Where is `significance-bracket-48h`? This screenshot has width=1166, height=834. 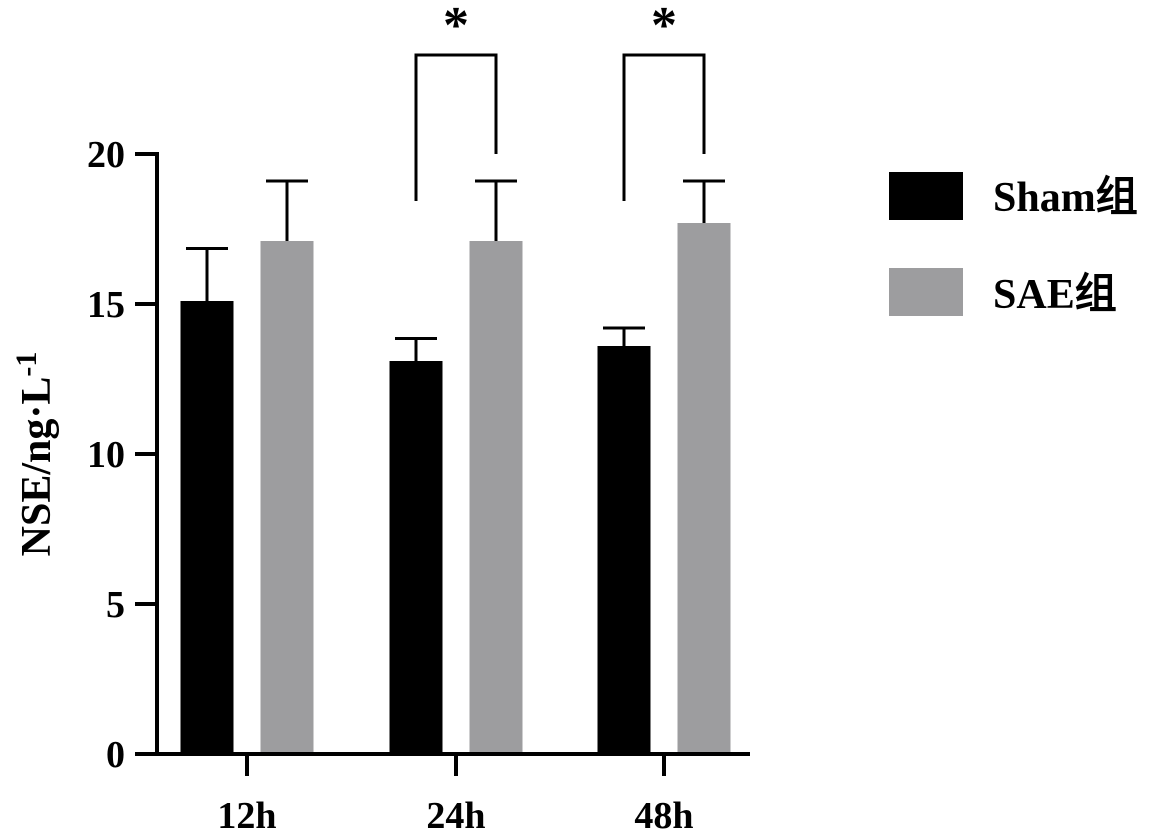
significance-bracket-48h is located at coordinates (664, 127).